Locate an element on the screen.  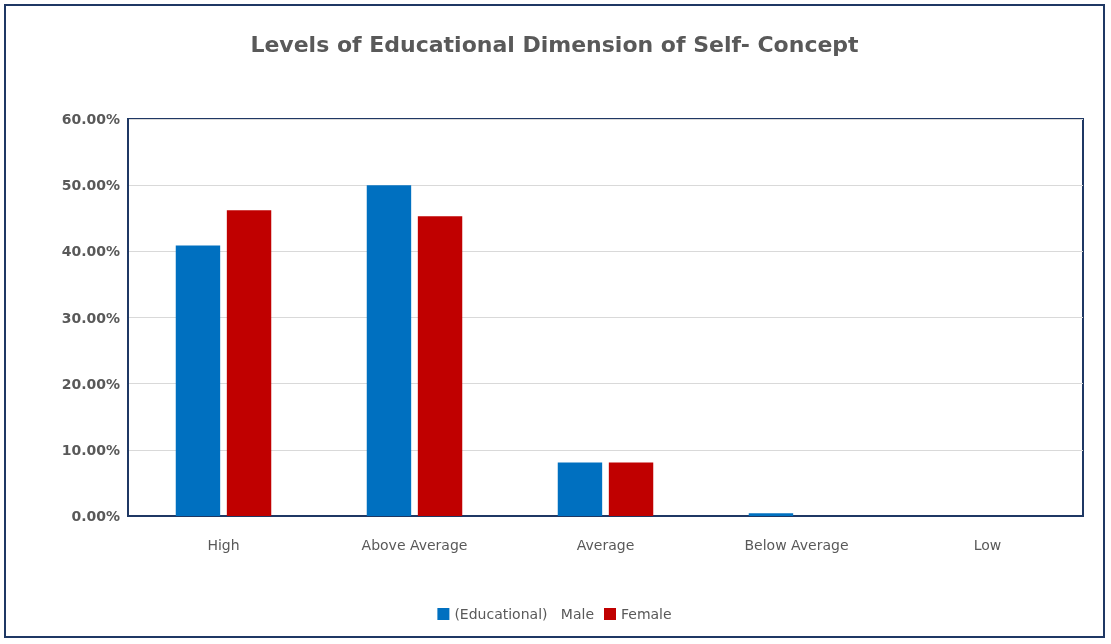
legend-label: (Educational) Male is located at coordinates (524, 614).